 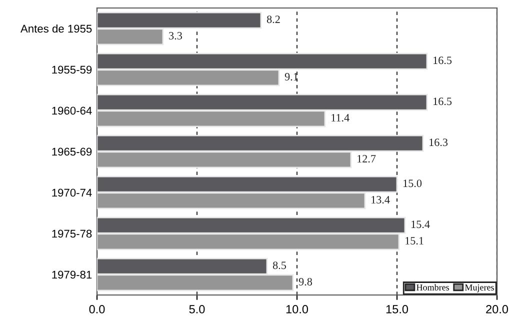 I want to click on y-tick-label: 1960-64, so click(x=72, y=110).